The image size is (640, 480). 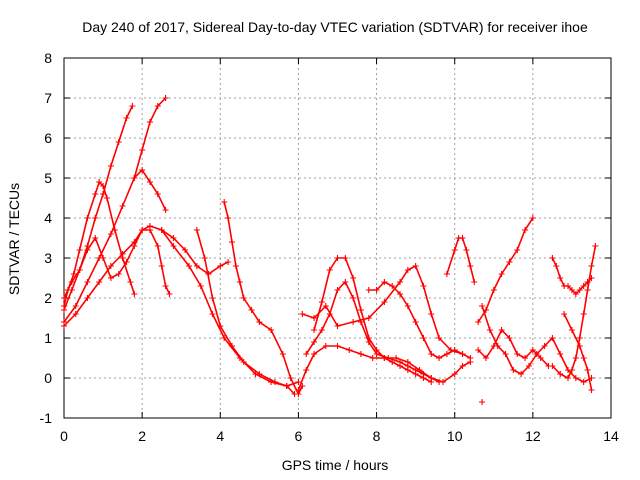 What do you see at coordinates (48, 378) in the screenshot?
I see `y-tick-label: 0` at bounding box center [48, 378].